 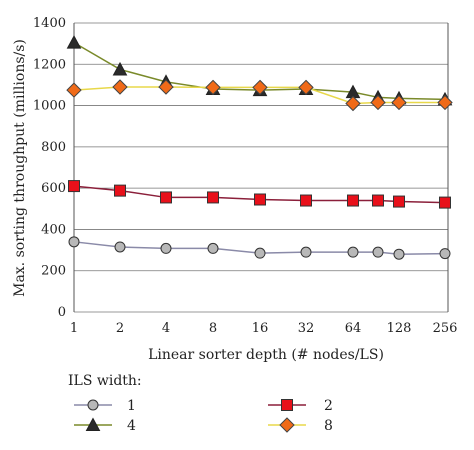 What do you see at coordinates (266, 355) in the screenshot?
I see `x-axis-label: Linear sorter depth (# nodes/LS)` at bounding box center [266, 355].